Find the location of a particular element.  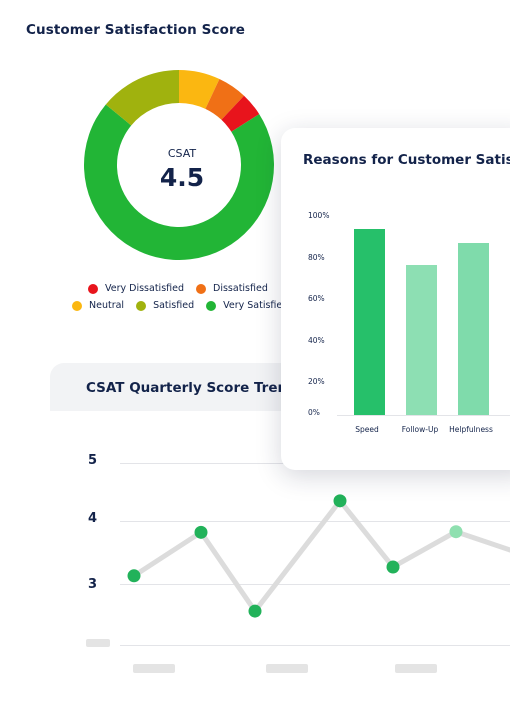

bar-helpfulness is located at coordinates (473, 329).